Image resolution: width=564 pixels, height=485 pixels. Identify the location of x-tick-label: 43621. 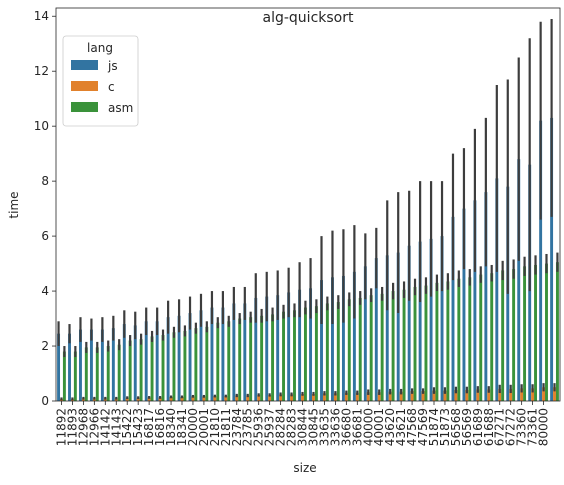
(401, 427).